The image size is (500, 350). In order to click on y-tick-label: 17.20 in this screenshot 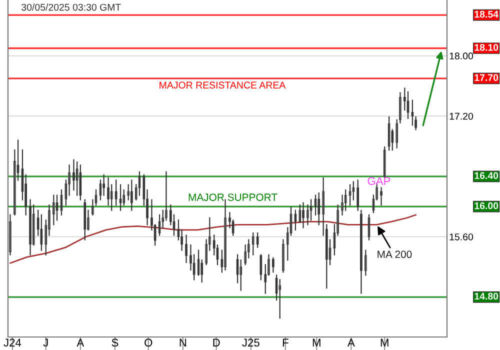, I will do `click(462, 116)`.